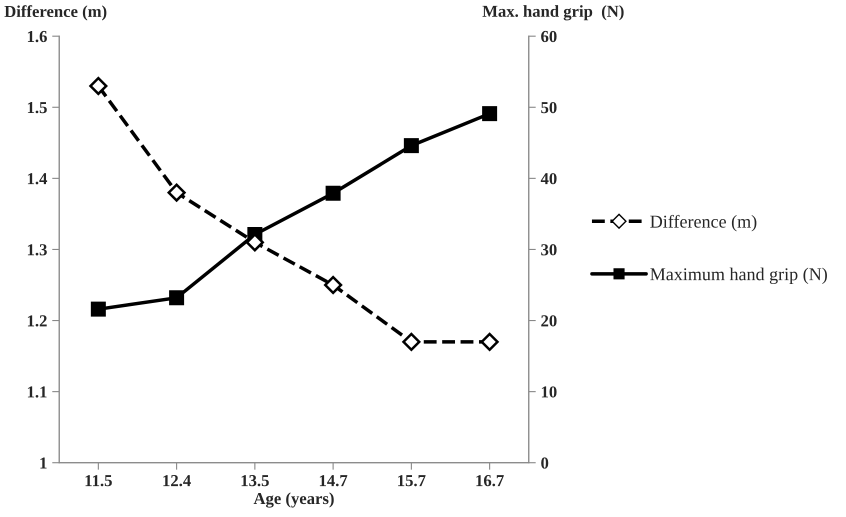 The image size is (846, 517). Describe the element at coordinates (38, 178) in the screenshot. I see `y-tick-label: 1.4` at that location.